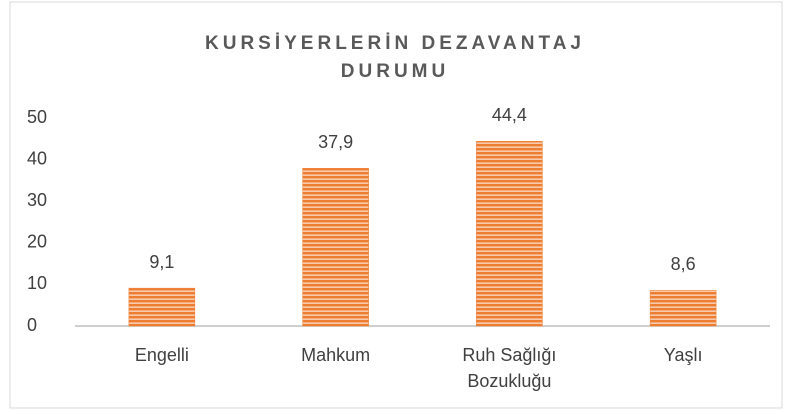 The height and width of the screenshot is (410, 785). What do you see at coordinates (509, 115) in the screenshot?
I see `data-label: 44,4` at bounding box center [509, 115].